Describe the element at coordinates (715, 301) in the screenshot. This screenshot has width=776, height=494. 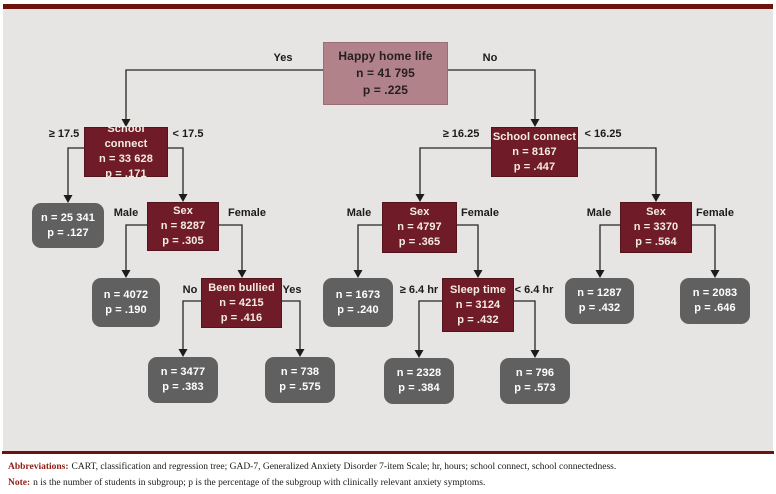
I see `leaf-n-2083: n = 2083 p = .646` at that location.